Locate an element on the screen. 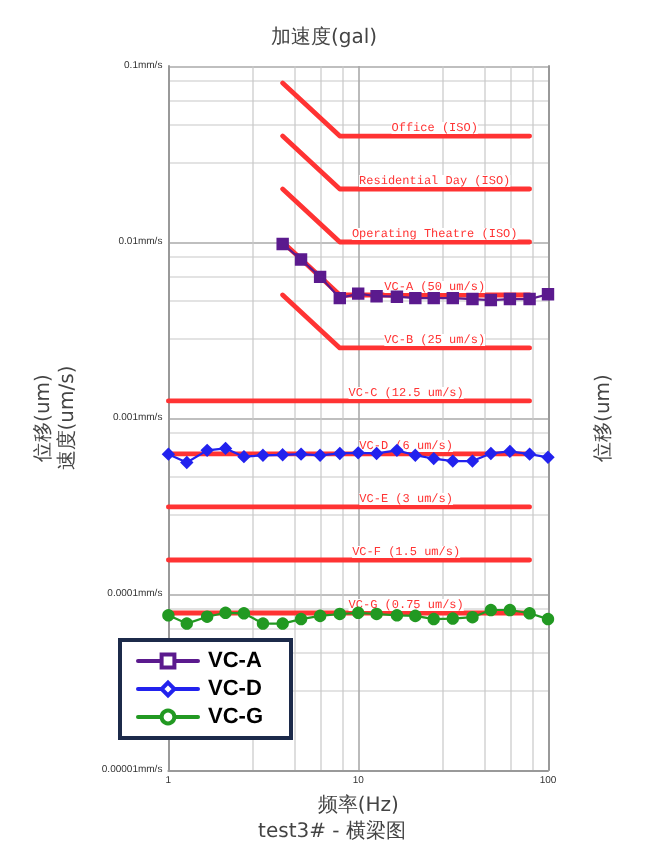 The width and height of the screenshot is (648, 858). legend-label: VC-D is located at coordinates (235, 689).